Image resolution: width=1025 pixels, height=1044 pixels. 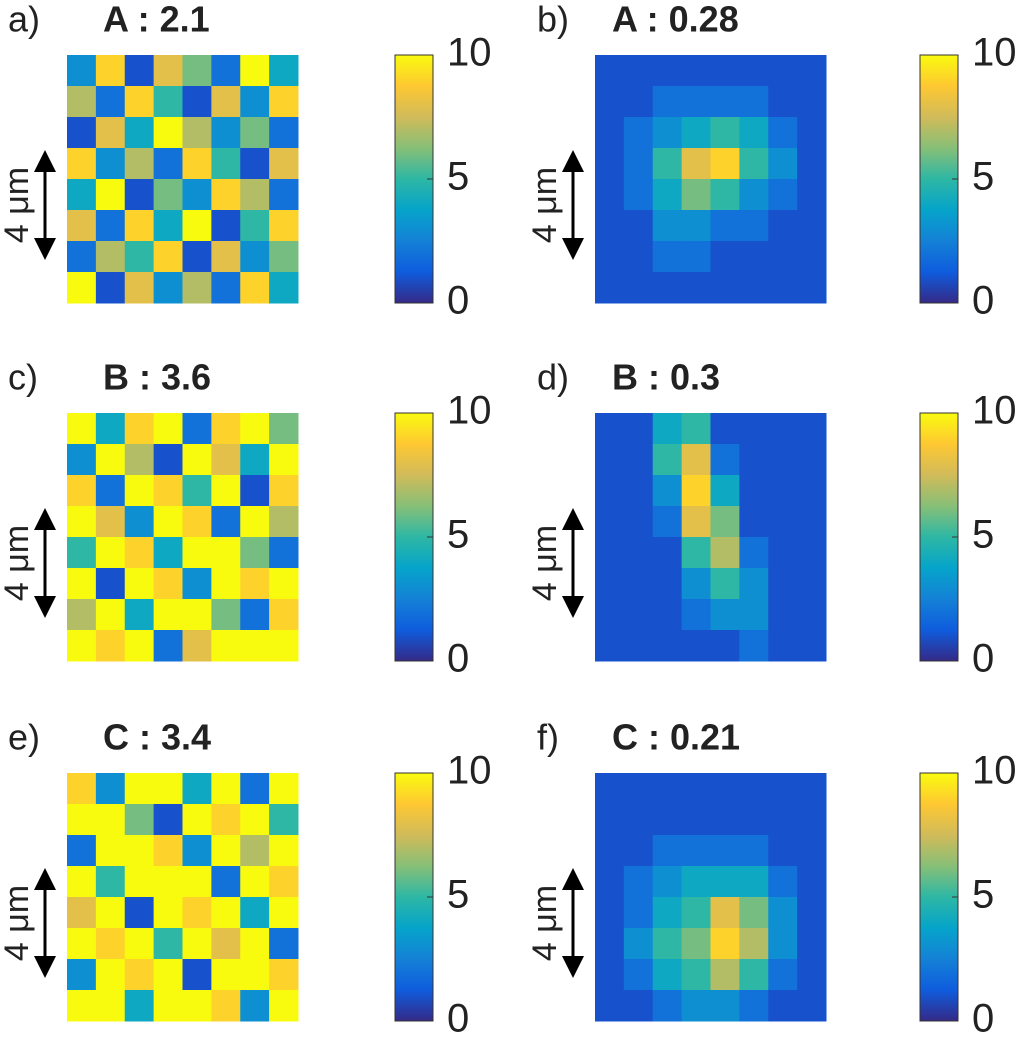 What do you see at coordinates (24, 20) in the screenshot?
I see `panel-label: a)` at bounding box center [24, 20].